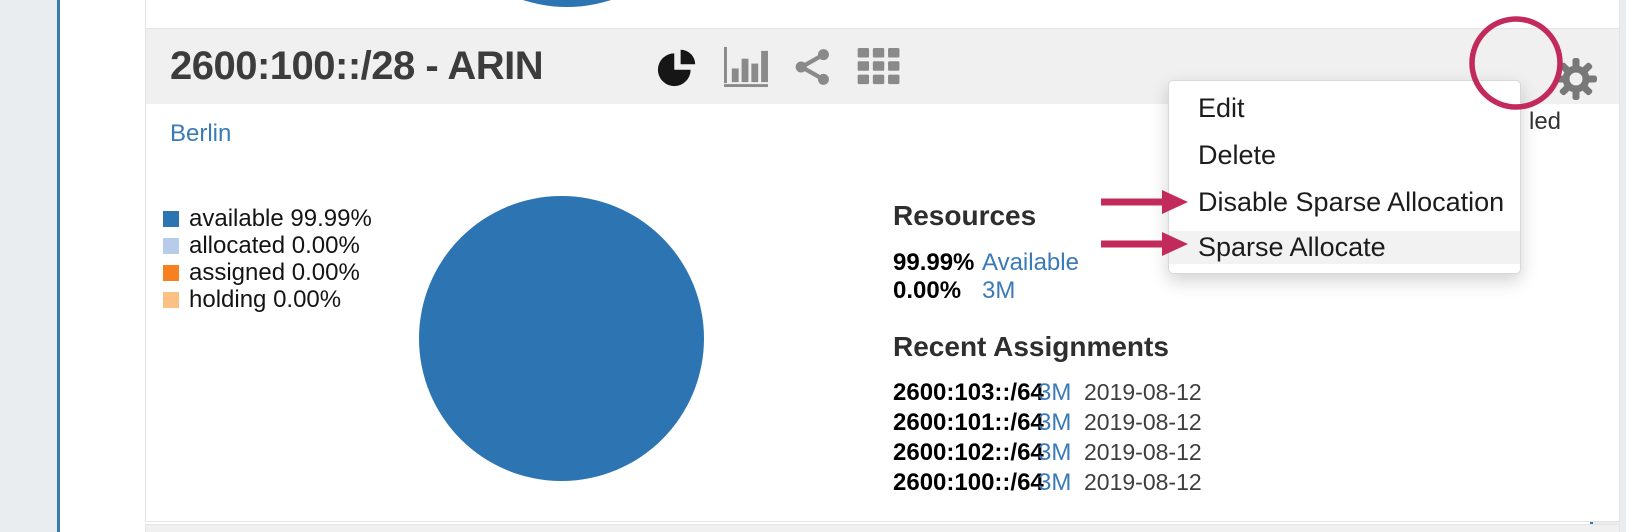 This screenshot has height=532, width=1626. What do you see at coordinates (779, 66) in the screenshot?
I see `header-toolbar` at bounding box center [779, 66].